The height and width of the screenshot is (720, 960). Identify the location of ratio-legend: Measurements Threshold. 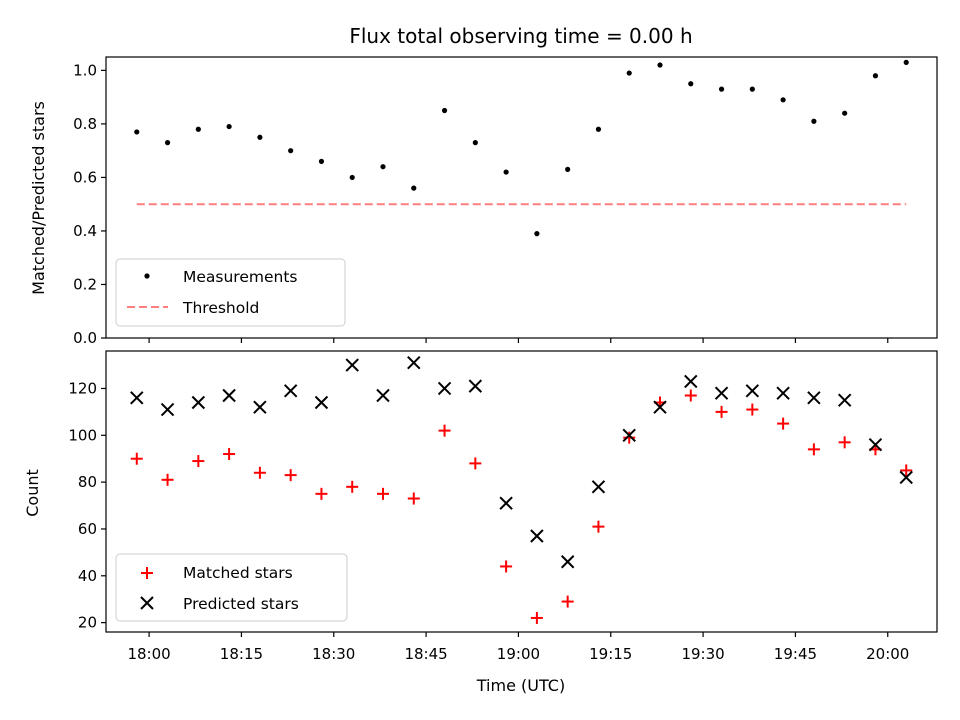
(230, 292).